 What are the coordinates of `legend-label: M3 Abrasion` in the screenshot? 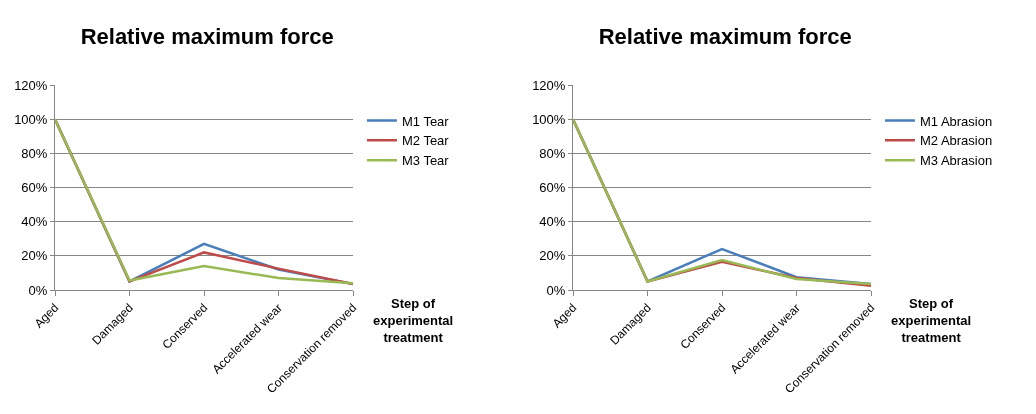 It's located at (956, 161).